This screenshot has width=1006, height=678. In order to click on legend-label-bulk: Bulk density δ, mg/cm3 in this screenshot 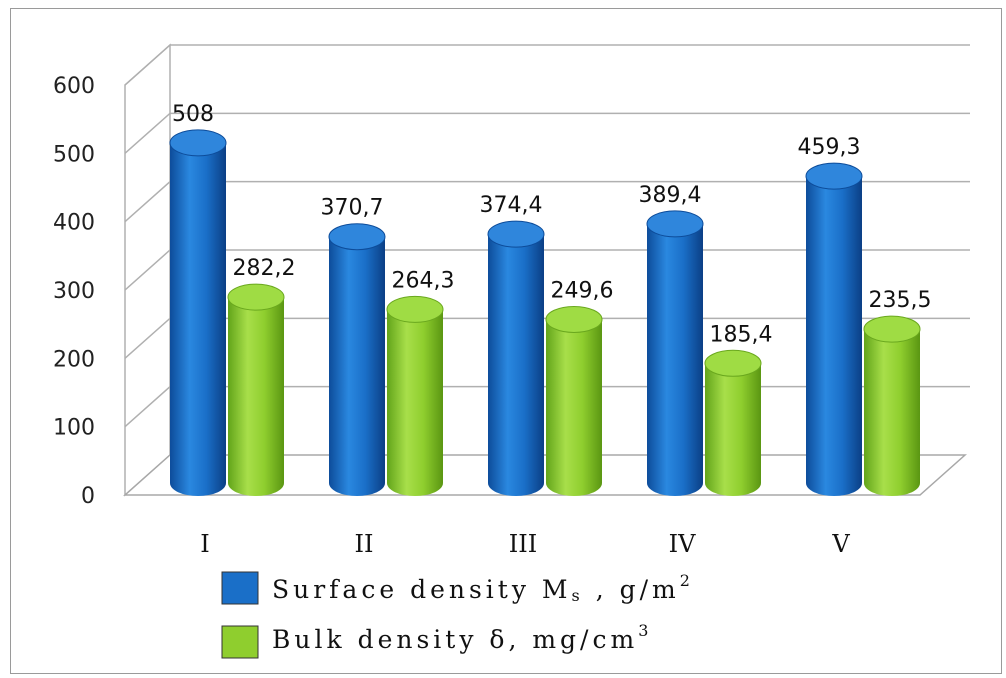, I will do `click(462, 637)`.